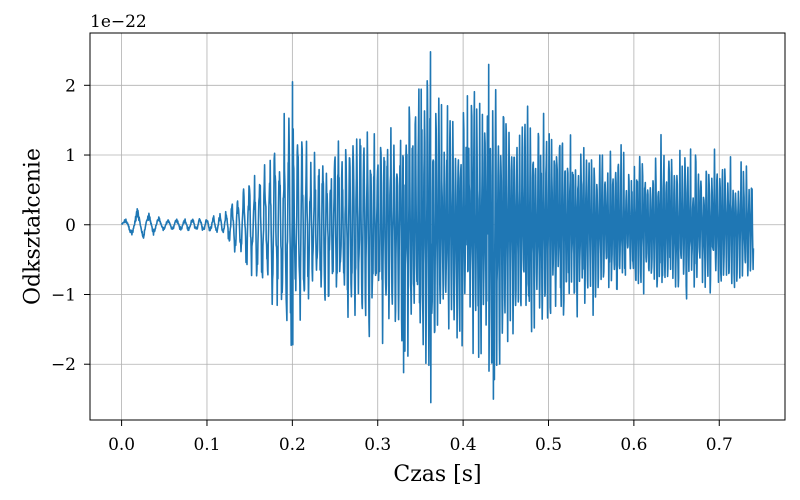  I want to click on x-tick-label: 0.6, so click(633, 445).